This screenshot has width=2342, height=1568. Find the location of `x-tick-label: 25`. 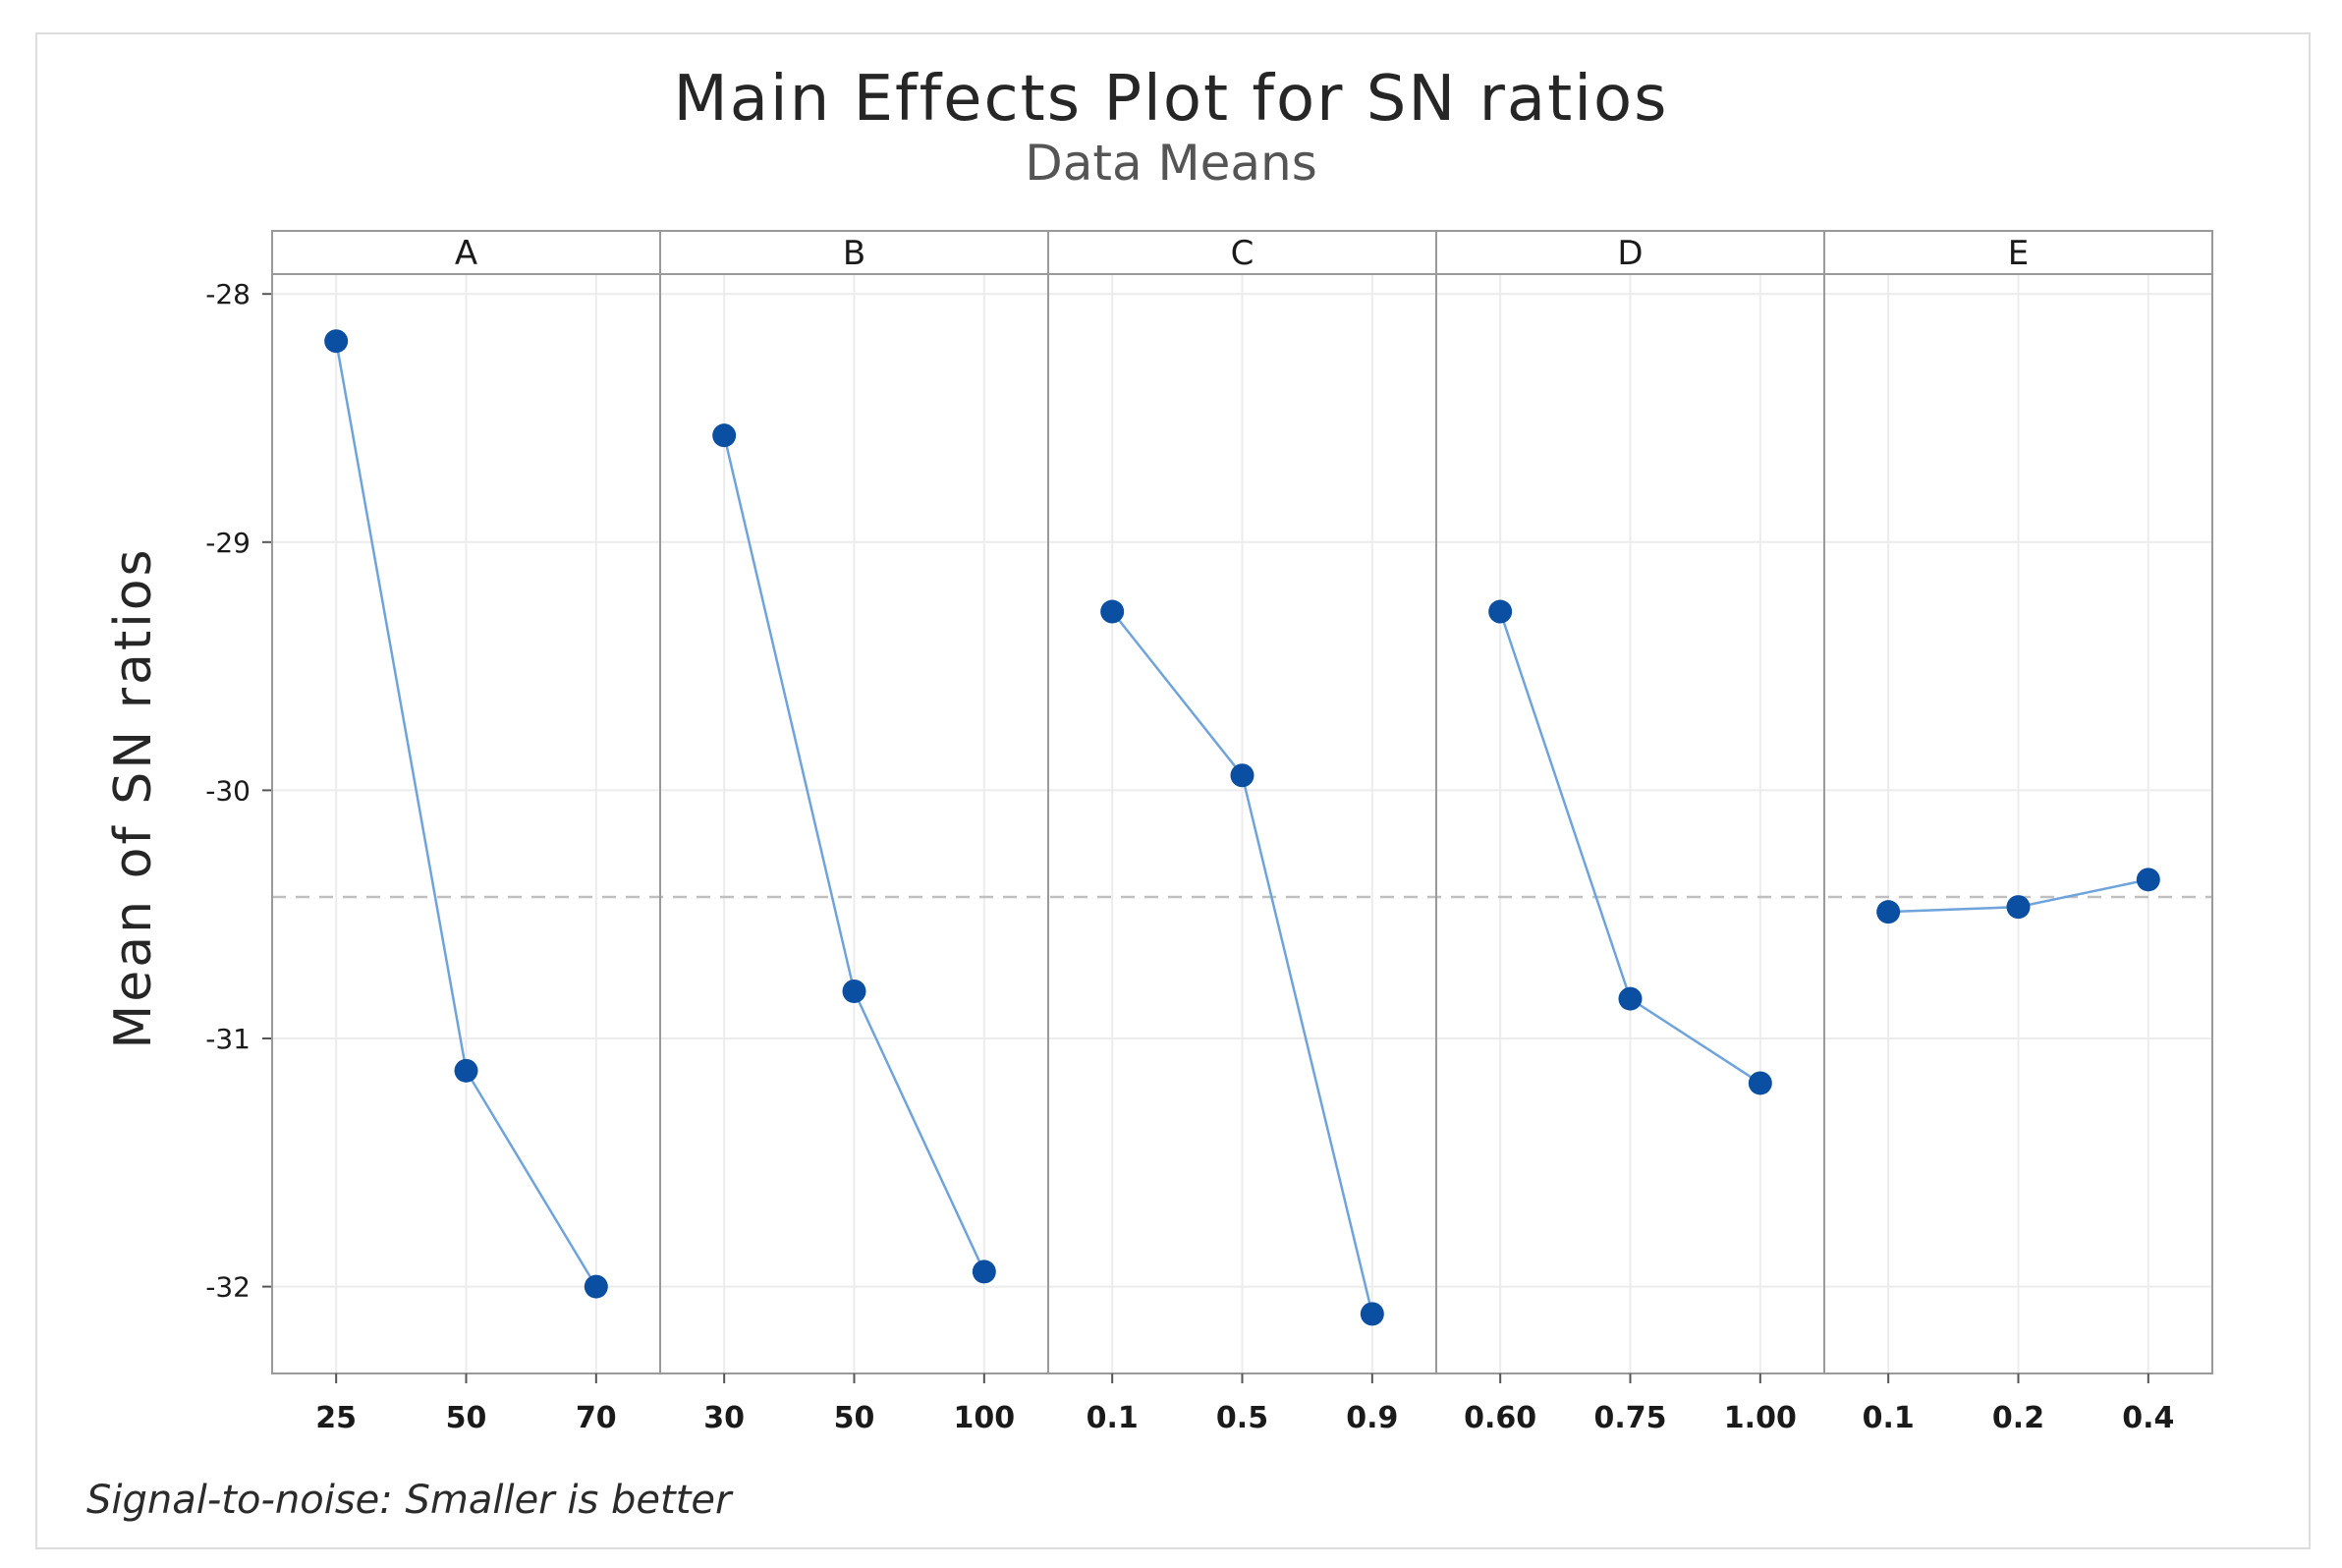

x-tick-label: 25 is located at coordinates (336, 1418).